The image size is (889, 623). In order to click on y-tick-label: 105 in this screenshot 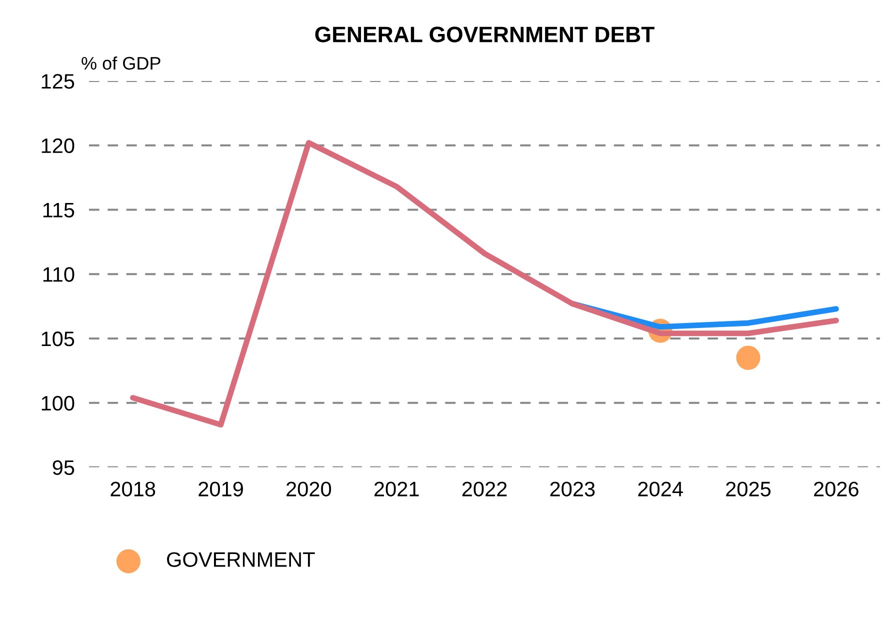, I will do `click(58, 339)`.